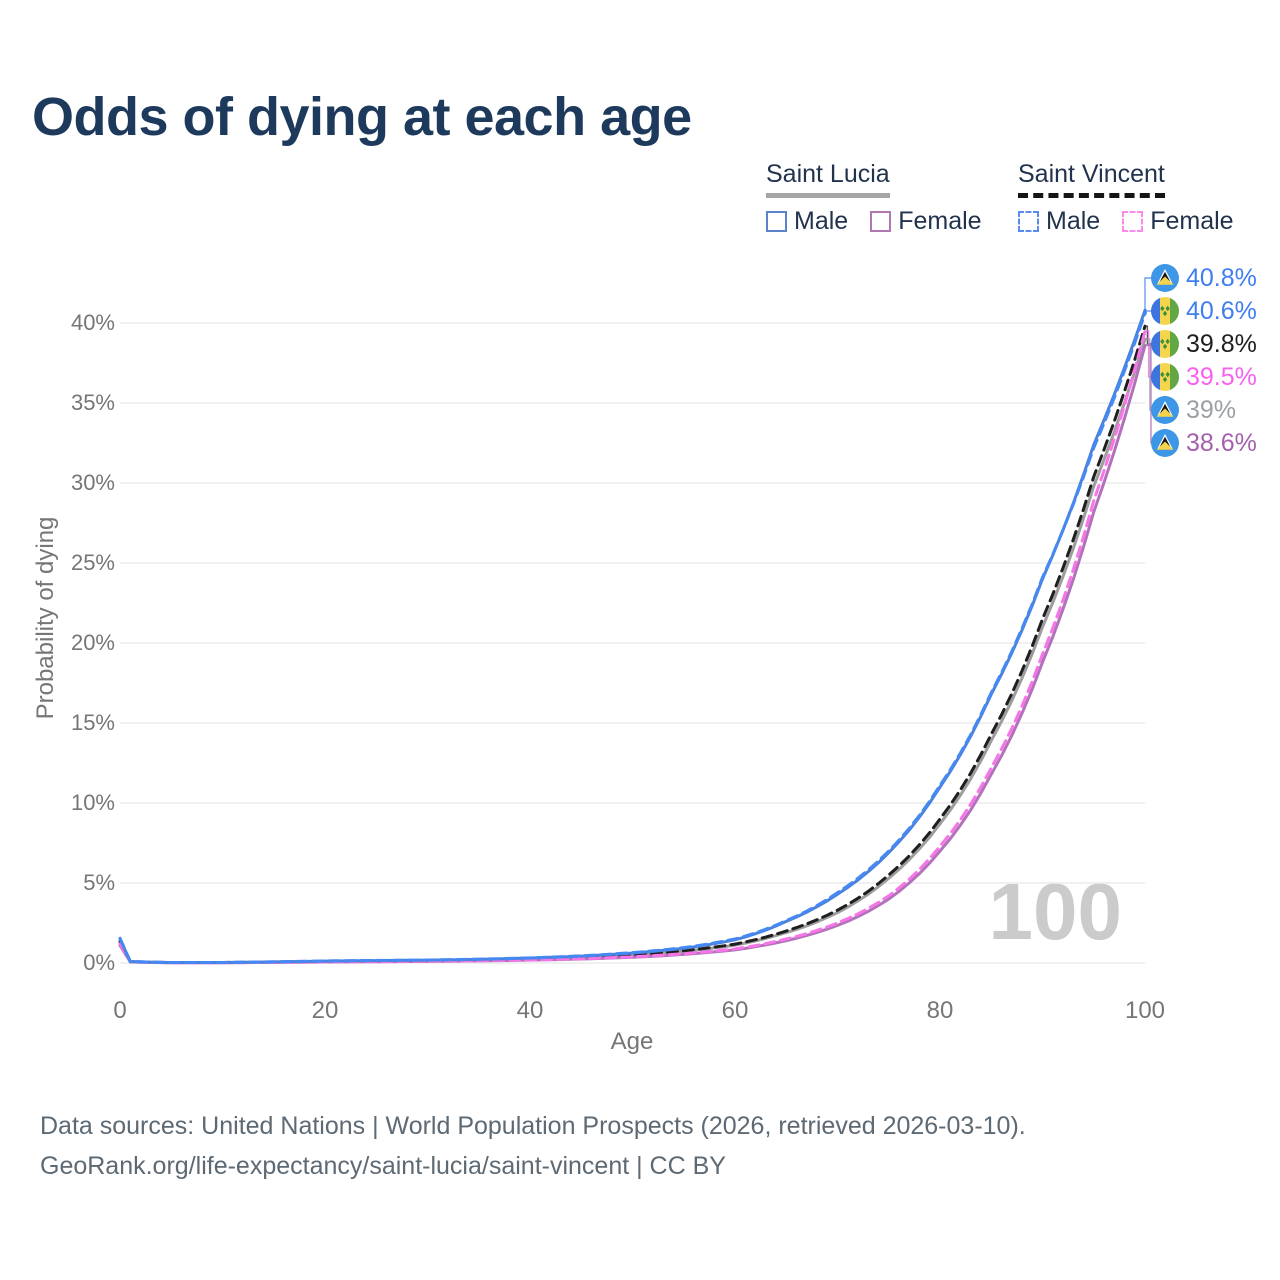 This screenshot has width=1280, height=1280. What do you see at coordinates (1145, 1010) in the screenshot?
I see `x-tick: 100` at bounding box center [1145, 1010].